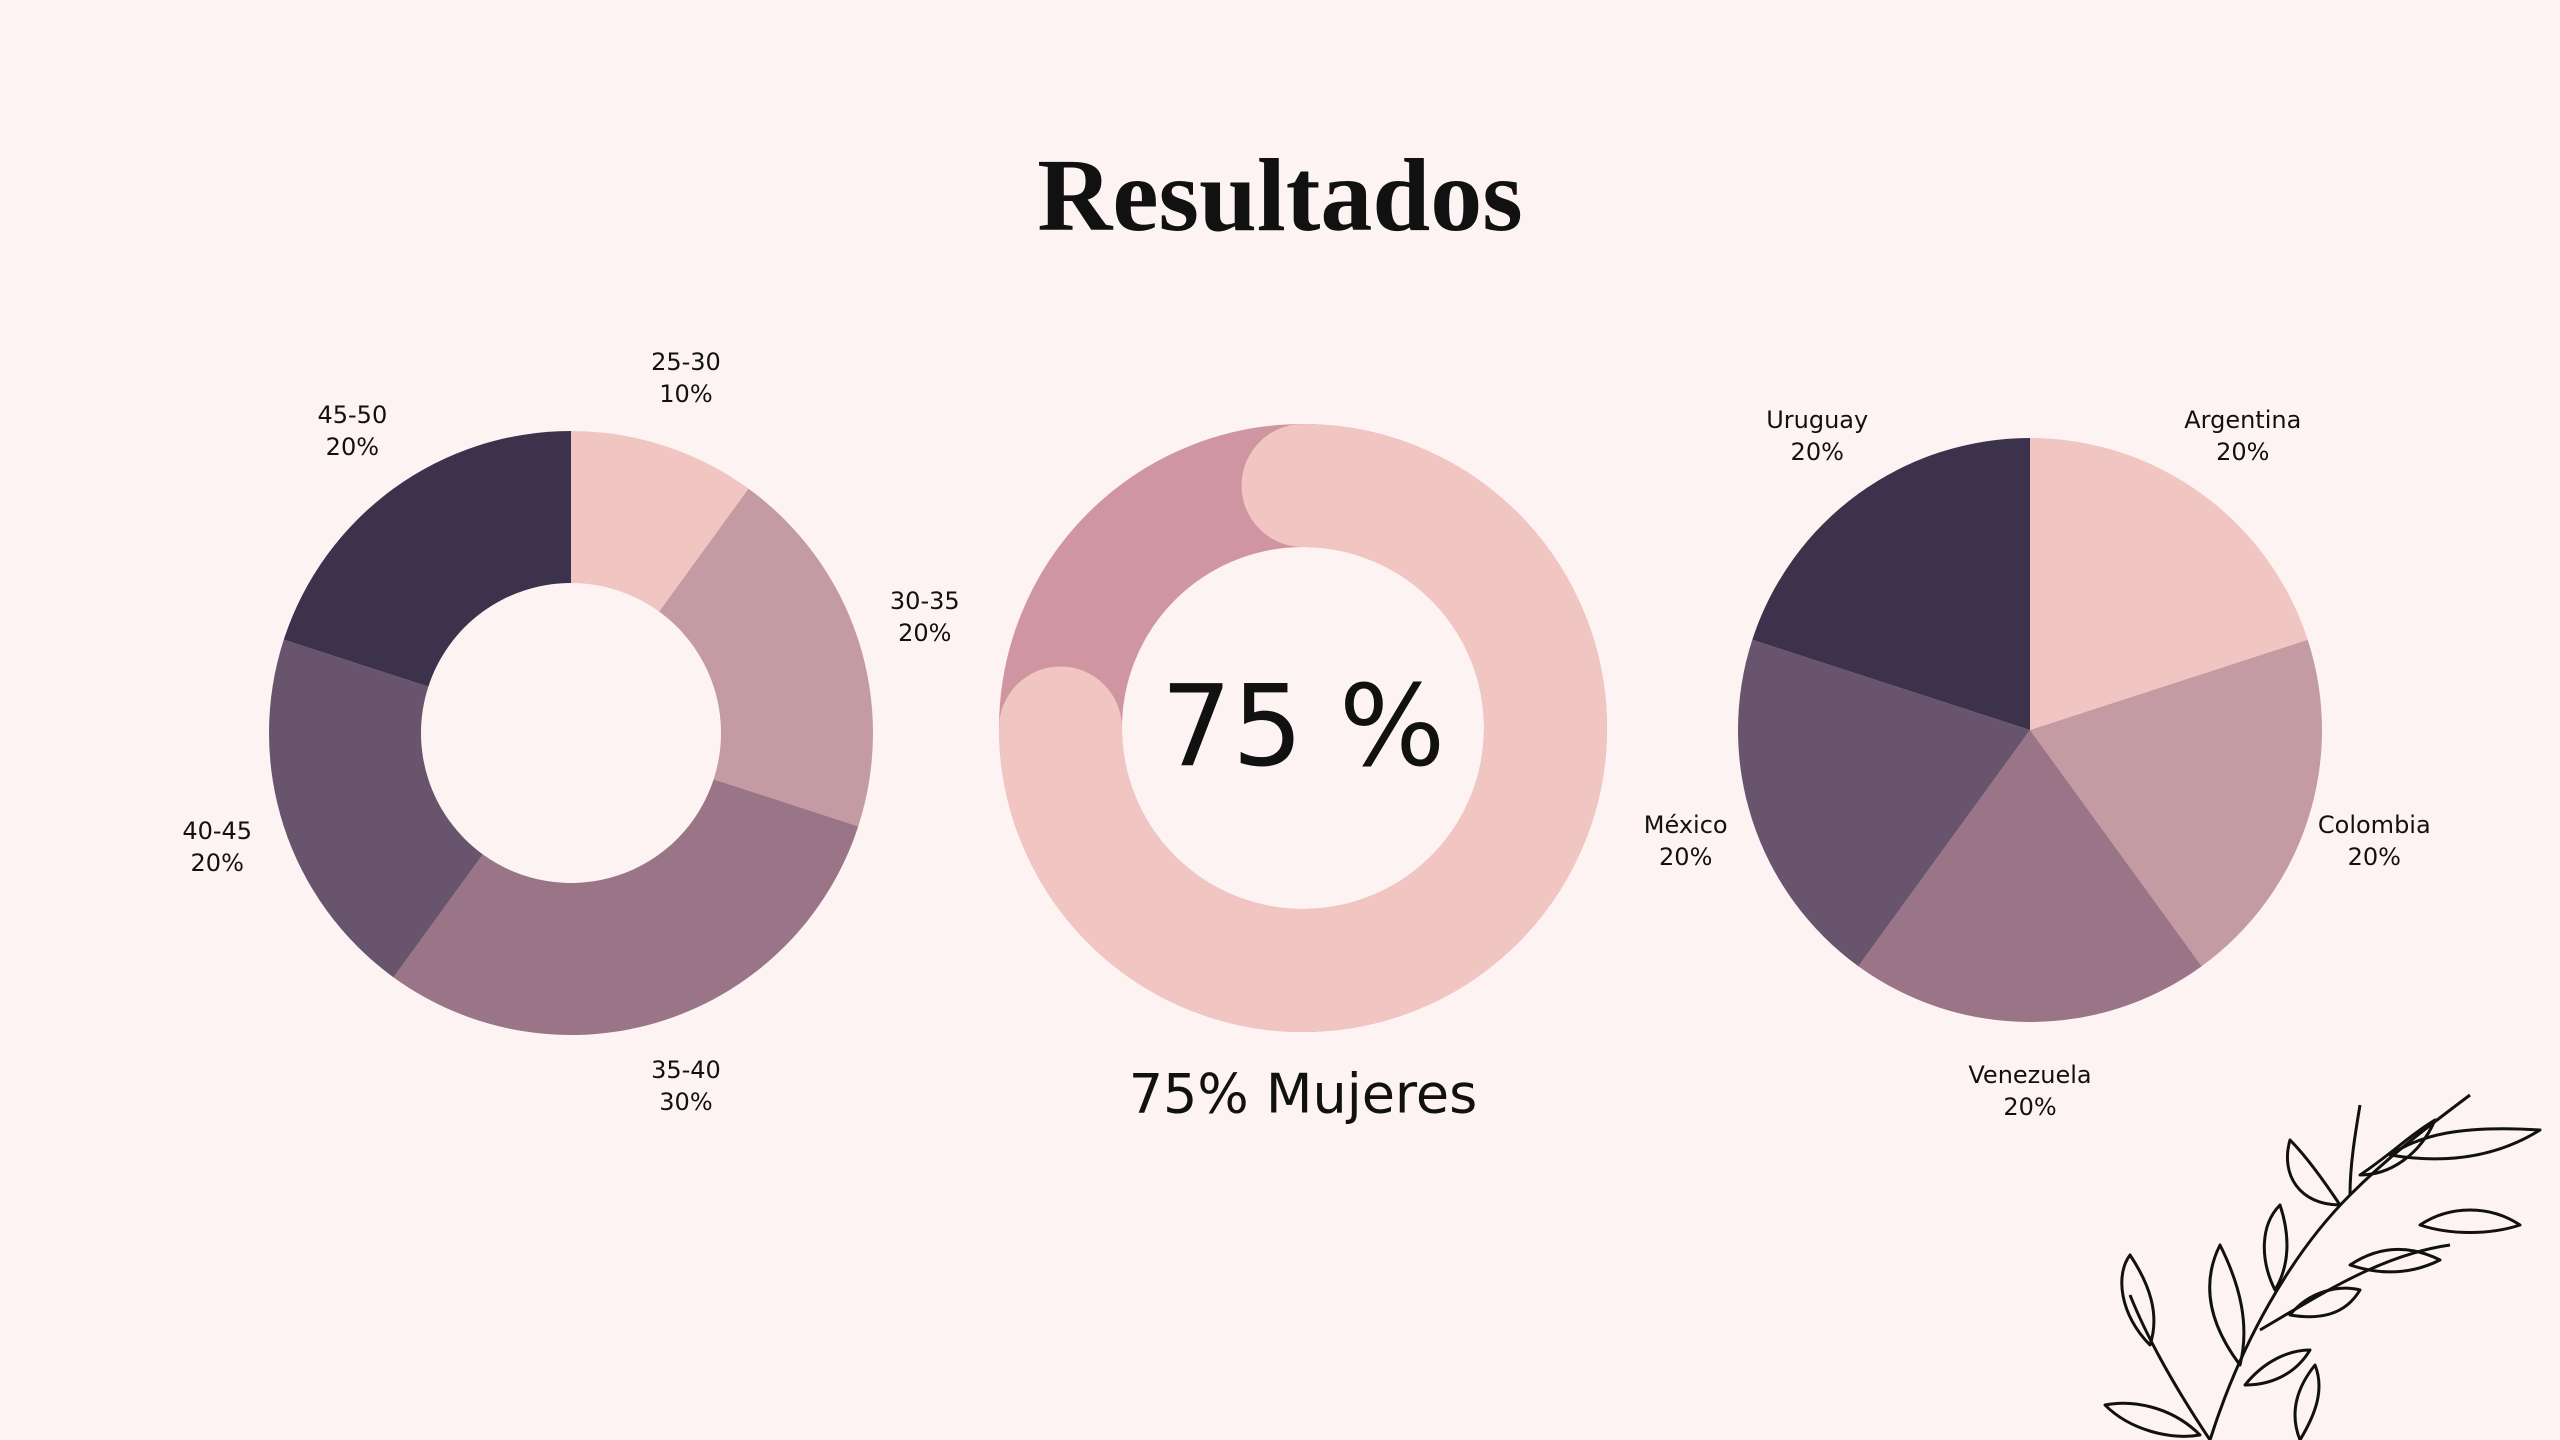 This screenshot has width=2560, height=1440. Describe the element at coordinates (1686, 825) in the screenshot. I see `slice-category: México` at that location.